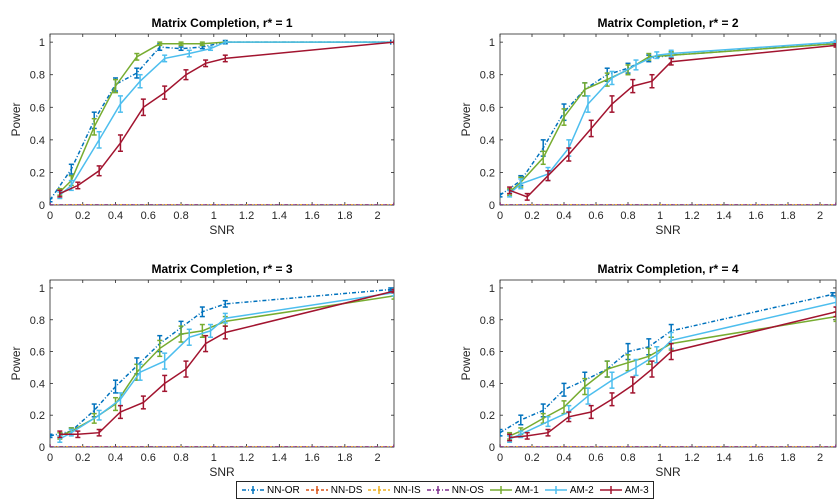 The height and width of the screenshot is (502, 838). Describe the element at coordinates (253, 490) in the screenshot. I see `legend-swatch-nn-or` at that location.